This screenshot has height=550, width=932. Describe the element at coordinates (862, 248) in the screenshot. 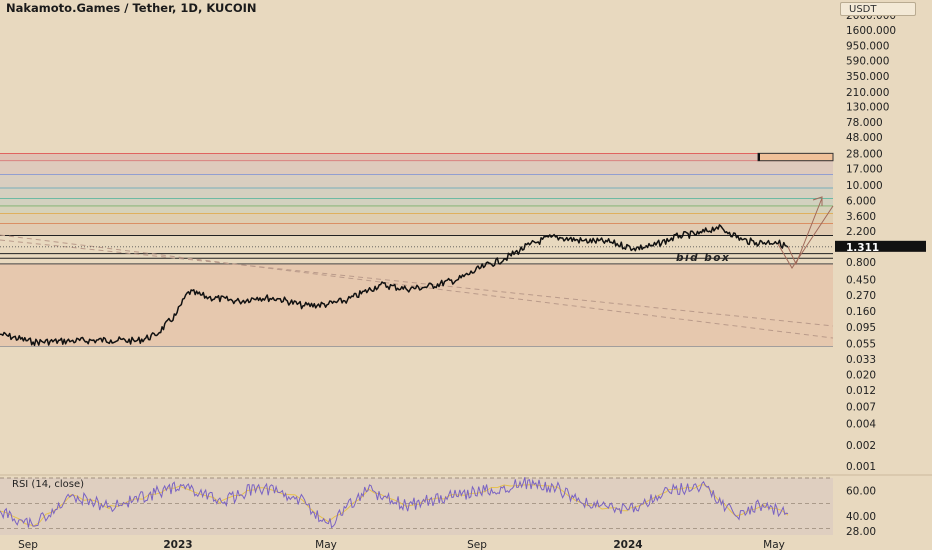

I see `last-price-label: 1.311` at that location.